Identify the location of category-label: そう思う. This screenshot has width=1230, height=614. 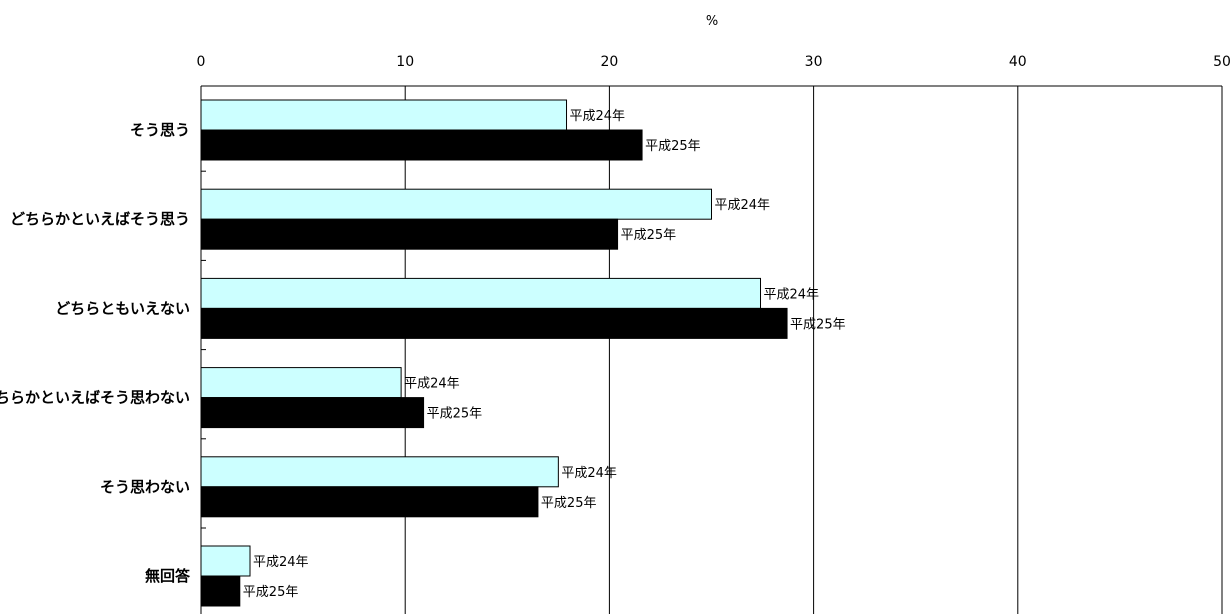
(160, 130).